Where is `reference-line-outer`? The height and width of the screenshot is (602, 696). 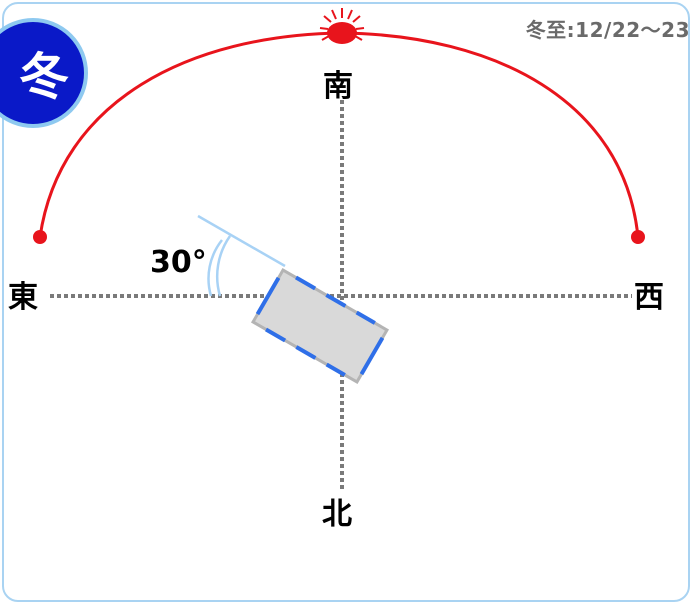 reference-line-outer is located at coordinates (241, 241).